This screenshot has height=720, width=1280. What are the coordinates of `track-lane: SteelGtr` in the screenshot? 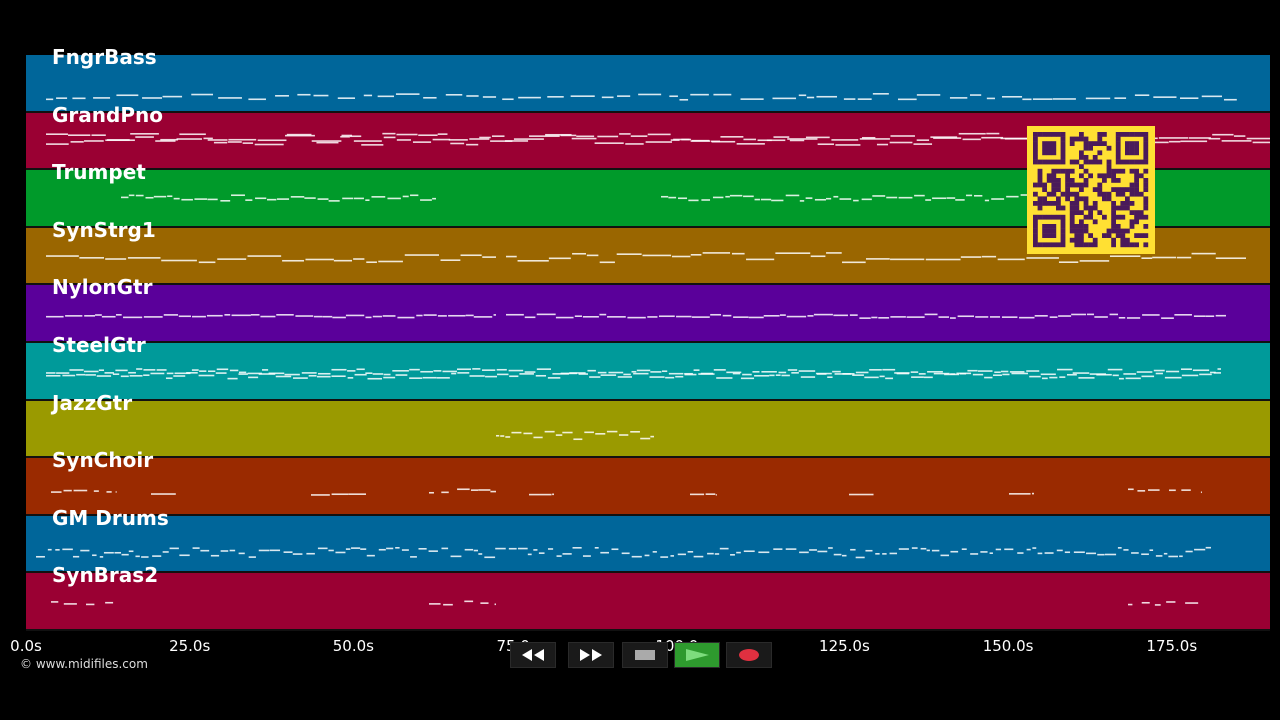 It's located at (648, 367).